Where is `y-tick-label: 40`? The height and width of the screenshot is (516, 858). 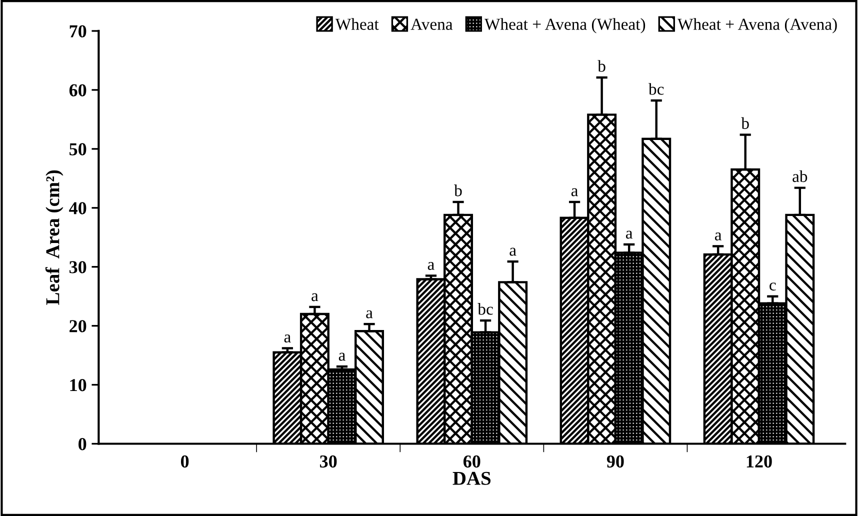 y-tick-label: 40 is located at coordinates (77, 208).